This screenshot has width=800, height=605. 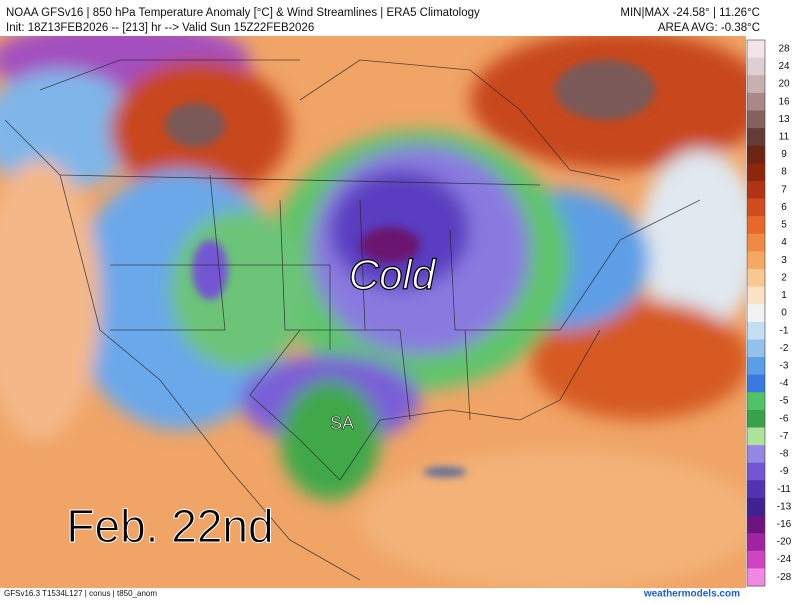 I want to click on colorbar-frame, so click(x=756, y=313).